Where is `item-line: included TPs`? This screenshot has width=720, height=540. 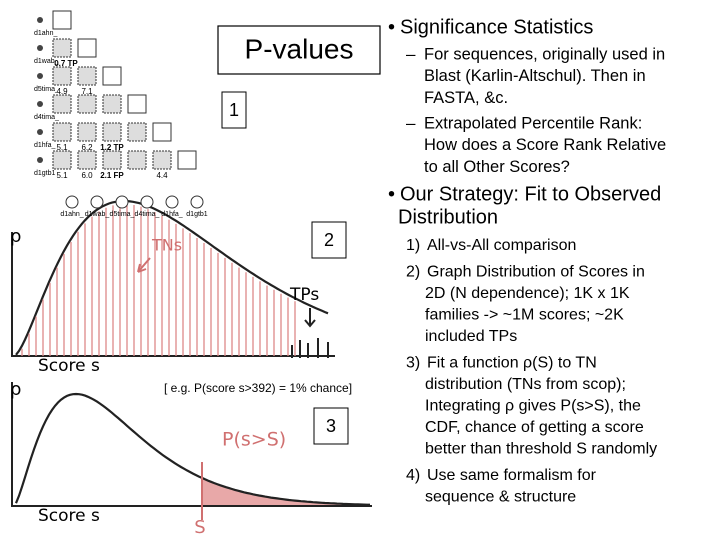 item-line: included TPs is located at coordinates (471, 336).